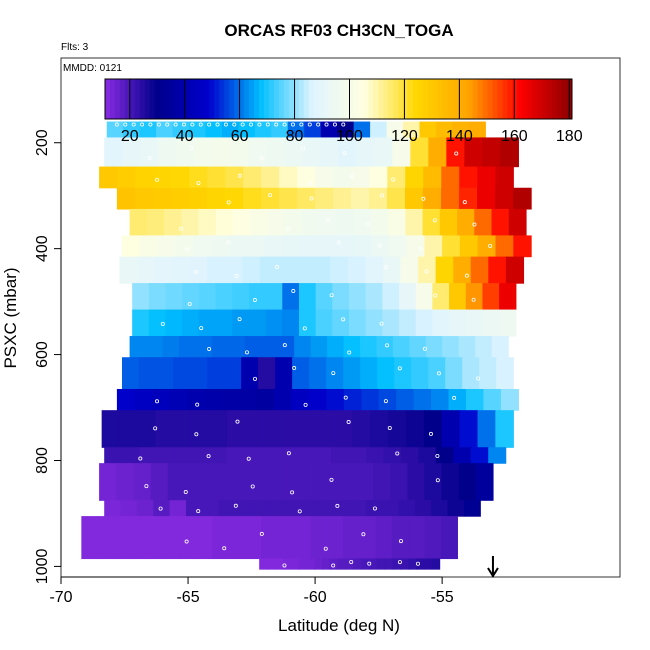 Image resolution: width=650 pixels, height=650 pixels. What do you see at coordinates (60, 597) in the screenshot?
I see `x-tick-label: -70` at bounding box center [60, 597].